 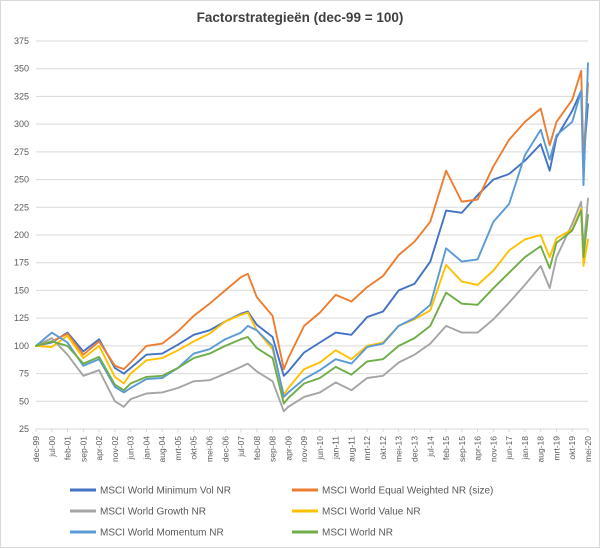 I want to click on x-tick-label: apr-16, so click(x=478, y=448).